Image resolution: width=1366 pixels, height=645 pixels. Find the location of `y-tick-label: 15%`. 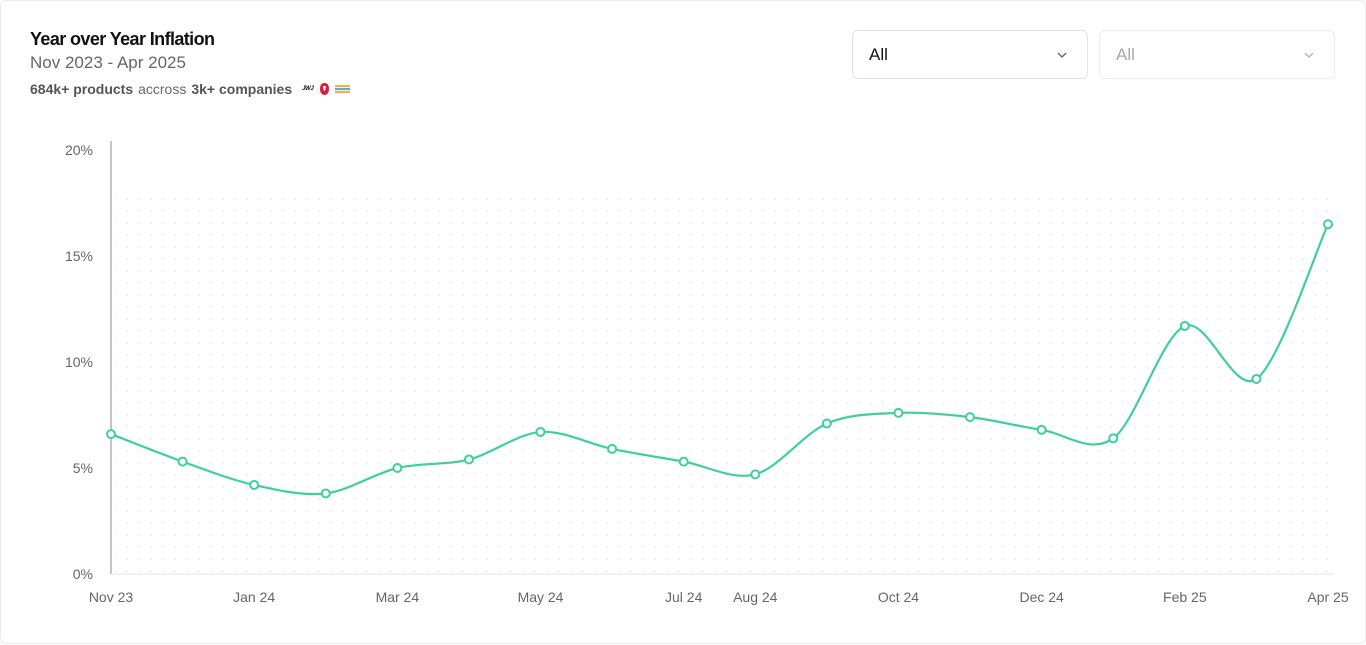

y-tick-label: 15% is located at coordinates (79, 256).